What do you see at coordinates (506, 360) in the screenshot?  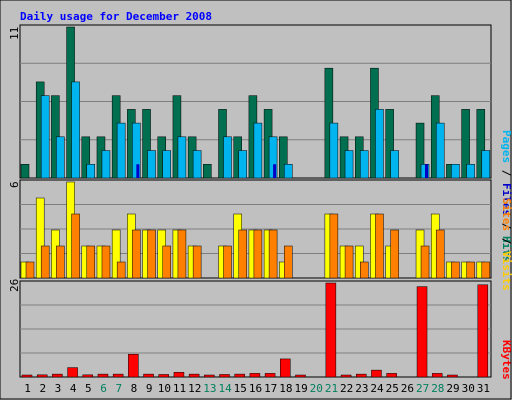 I see `legend-panel3: KBytes` at bounding box center [506, 360].